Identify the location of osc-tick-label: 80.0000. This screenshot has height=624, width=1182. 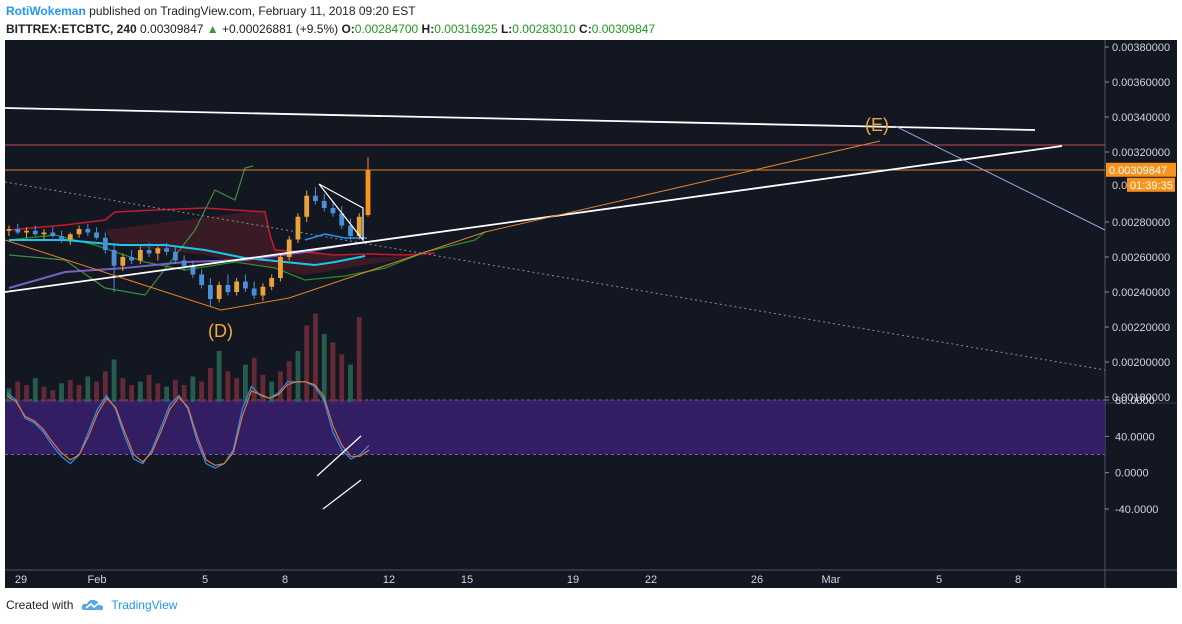
(1135, 401).